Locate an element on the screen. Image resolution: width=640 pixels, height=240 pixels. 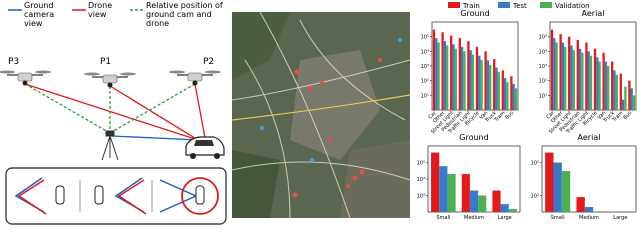
legend-label: Test is located at coordinates (519, 6).